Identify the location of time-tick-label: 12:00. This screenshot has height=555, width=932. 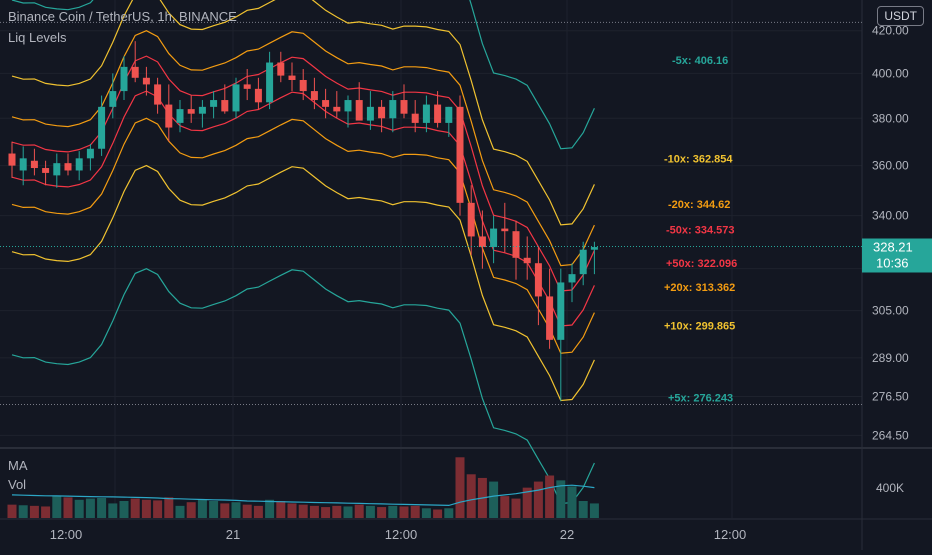
(66, 534).